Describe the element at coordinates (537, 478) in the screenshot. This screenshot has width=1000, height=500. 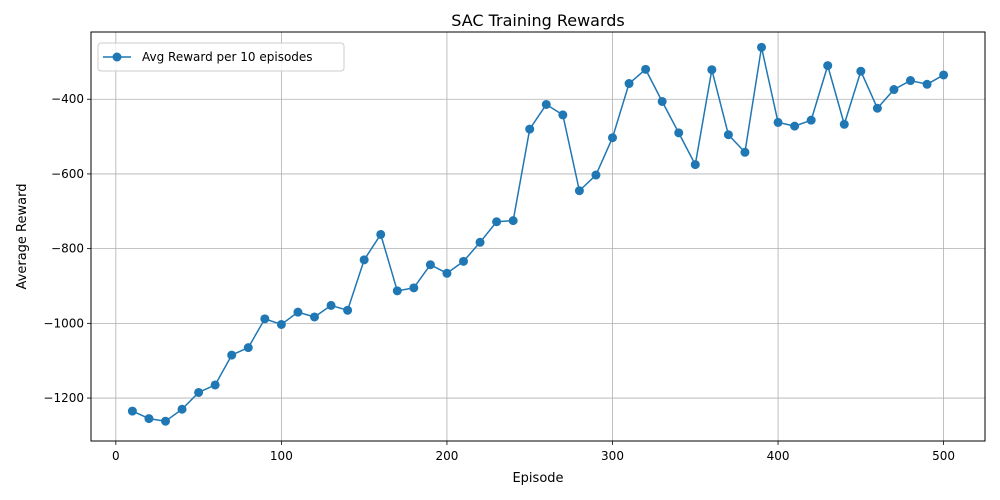
I see `x-axis-label: Episode` at that location.